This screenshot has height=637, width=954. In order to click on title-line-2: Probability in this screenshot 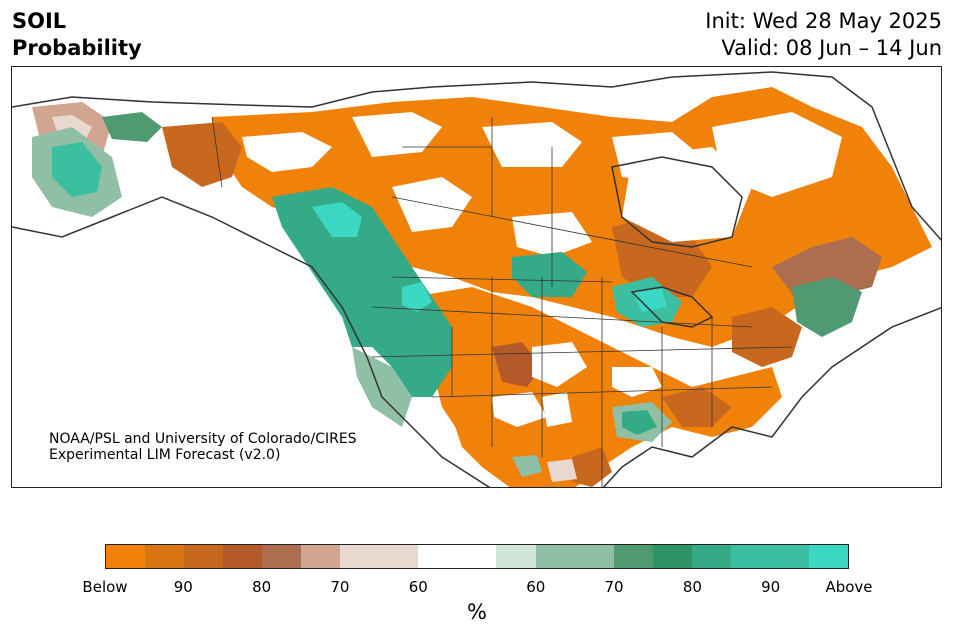, I will do `click(77, 48)`.